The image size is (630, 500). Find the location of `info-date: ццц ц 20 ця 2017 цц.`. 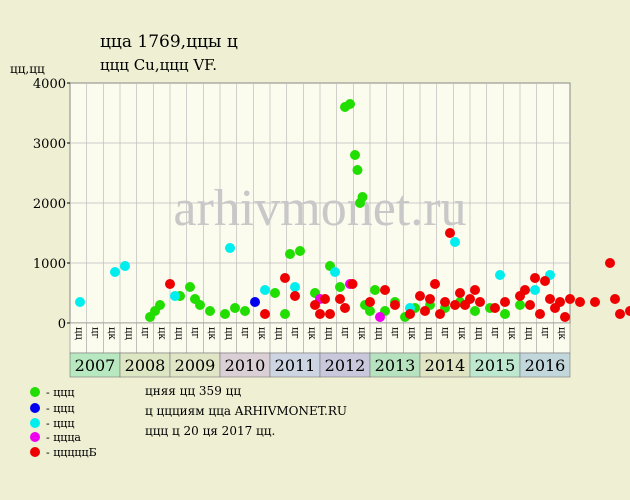

info-date: ццц ц 20 ця 2017 цц. is located at coordinates (210, 431).